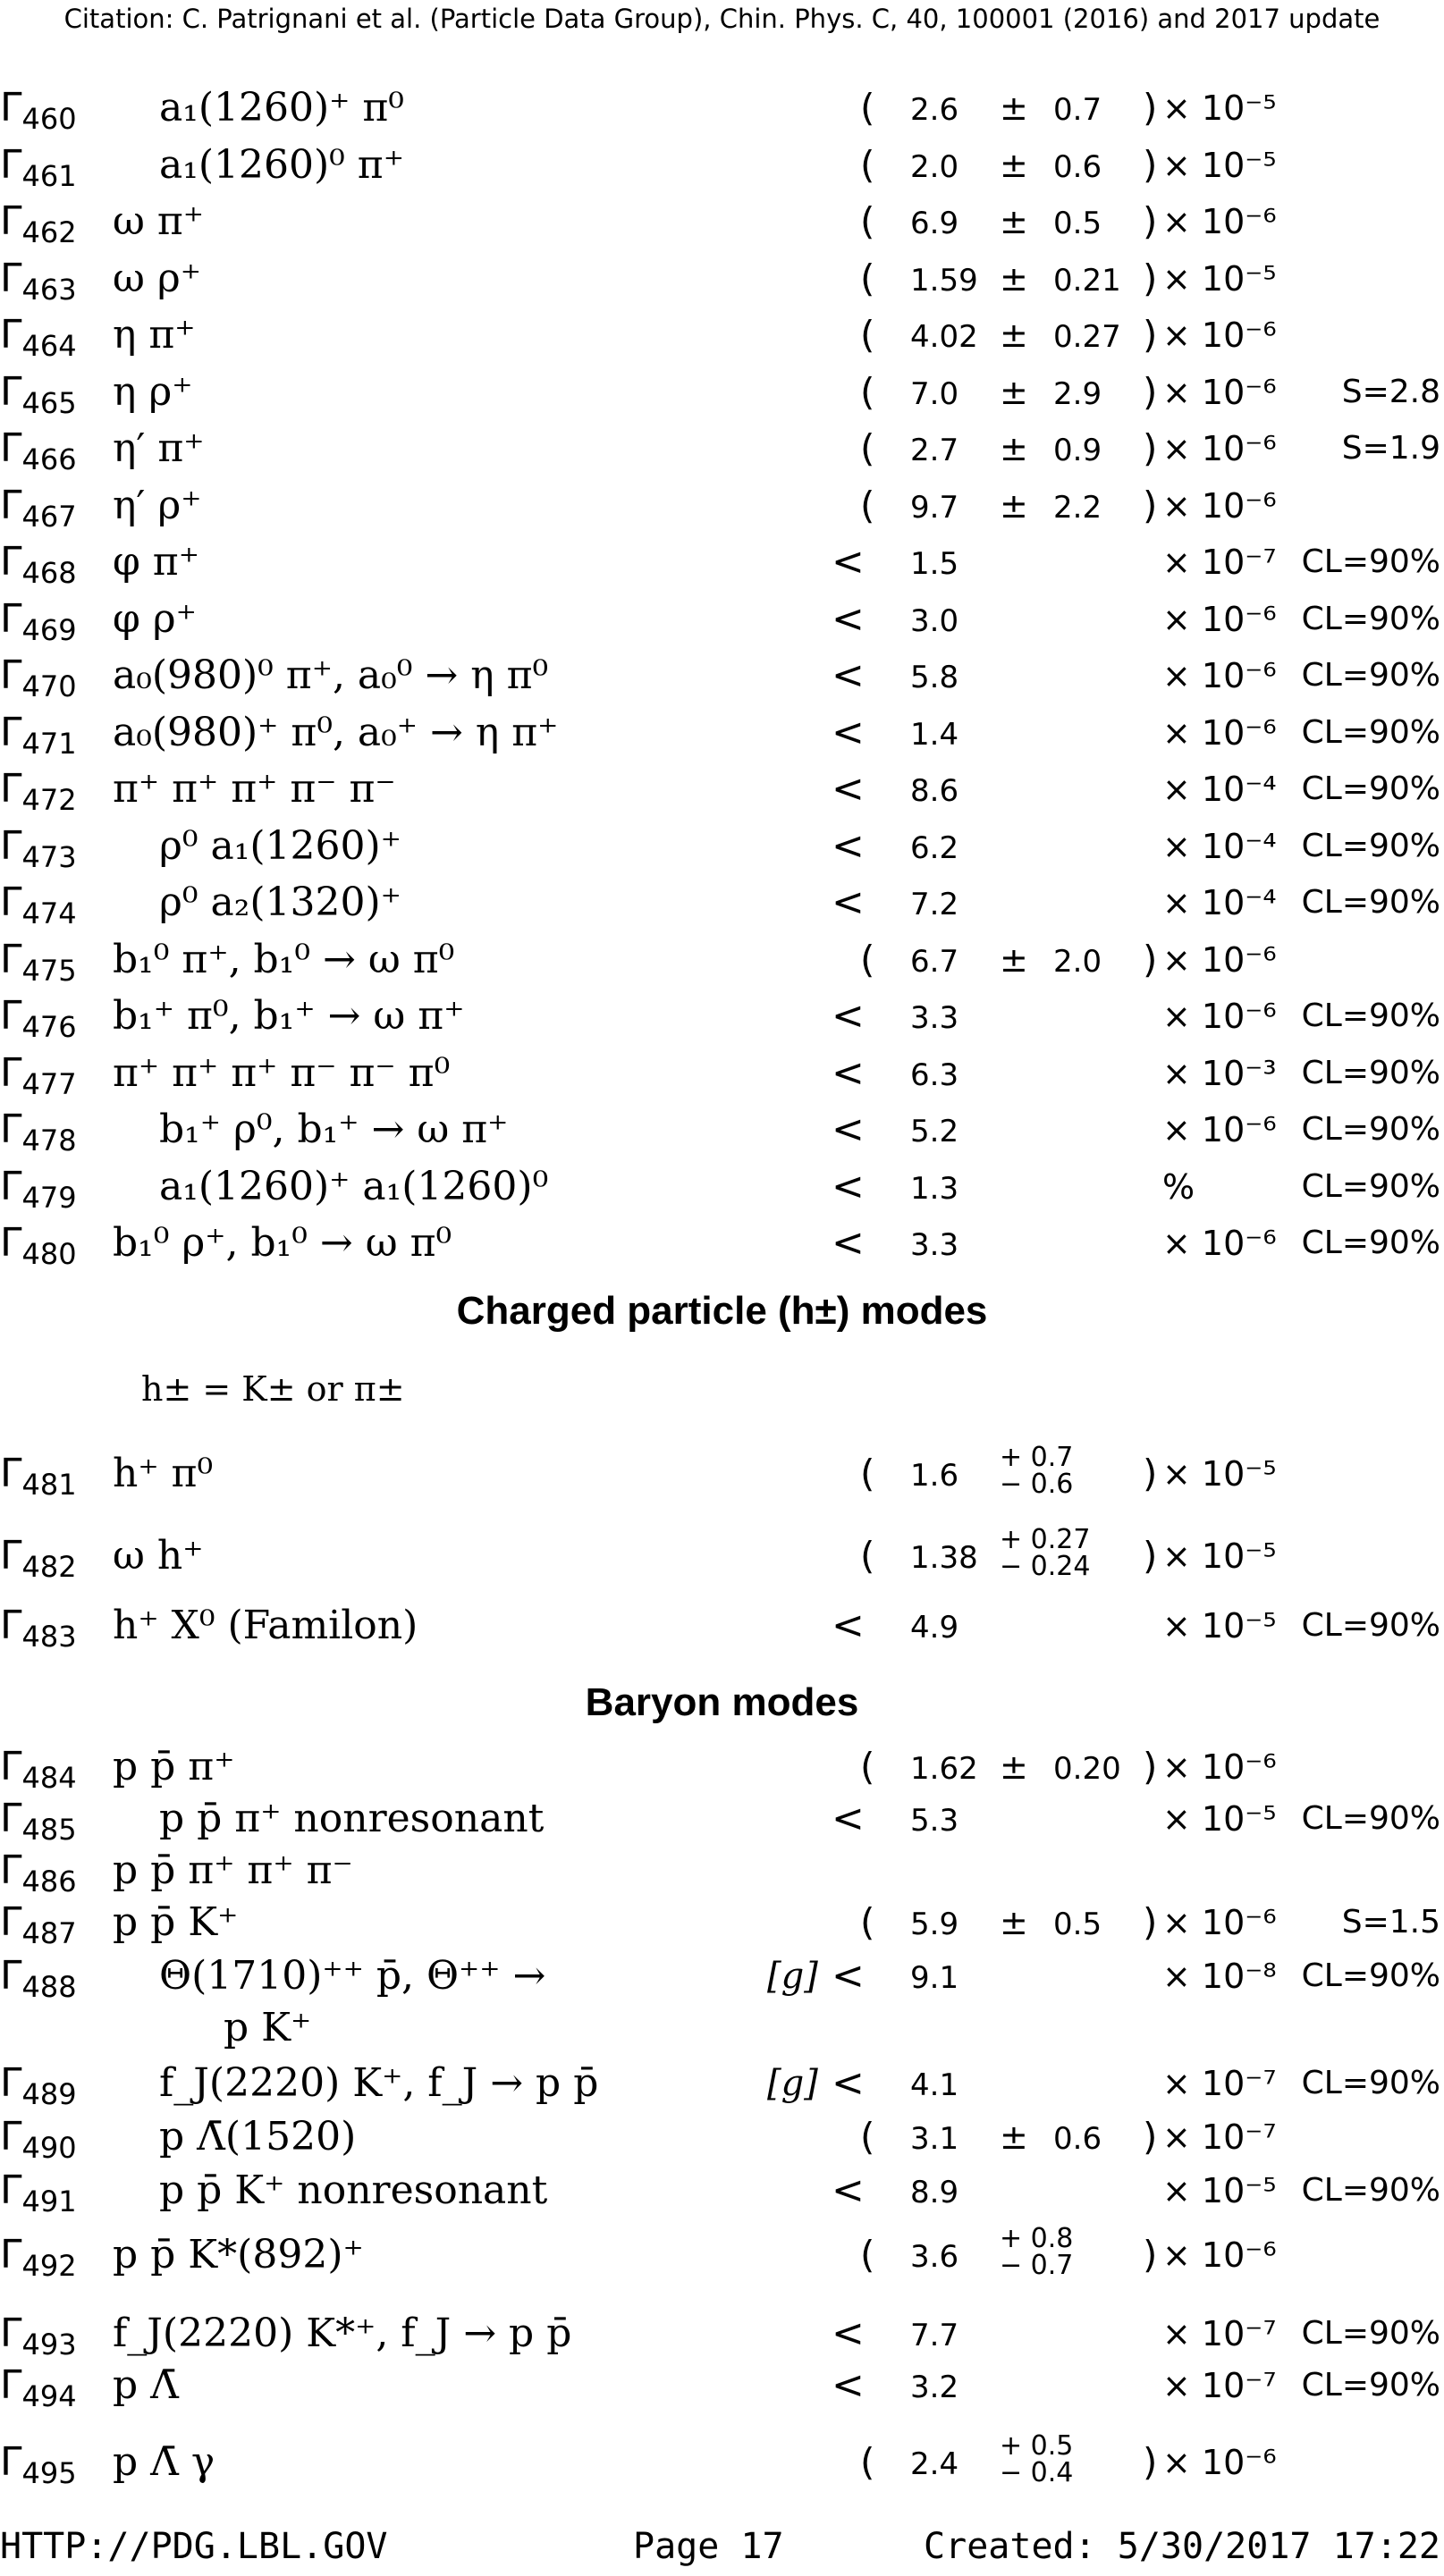 Image resolution: width=1444 pixels, height=2576 pixels. Describe the element at coordinates (38, 2465) in the screenshot. I see `row-gamma-label: Γ495` at that location.